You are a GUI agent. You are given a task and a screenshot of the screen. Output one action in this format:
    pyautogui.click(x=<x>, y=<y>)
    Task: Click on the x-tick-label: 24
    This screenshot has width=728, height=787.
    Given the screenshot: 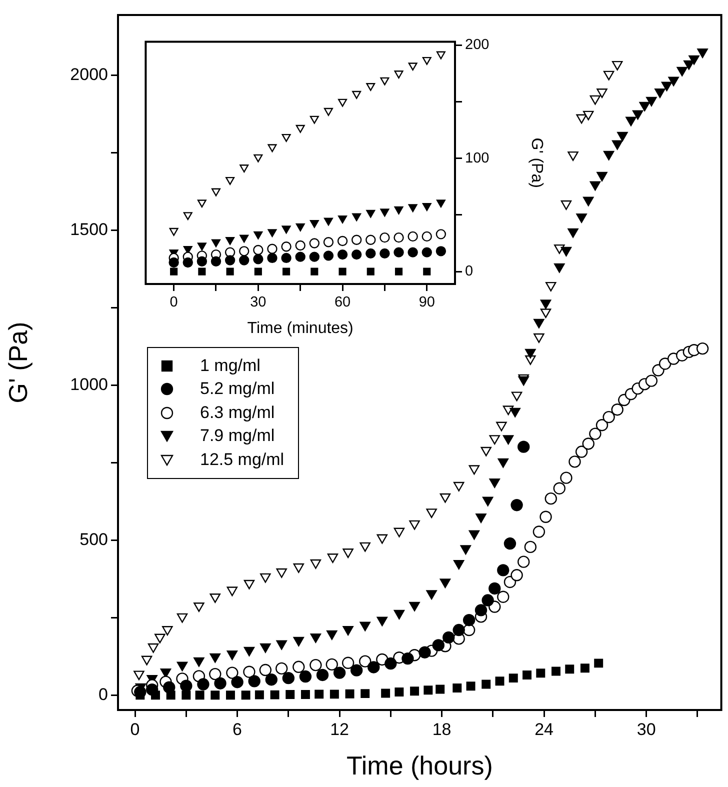 What is the action you would take?
    pyautogui.click(x=544, y=729)
    